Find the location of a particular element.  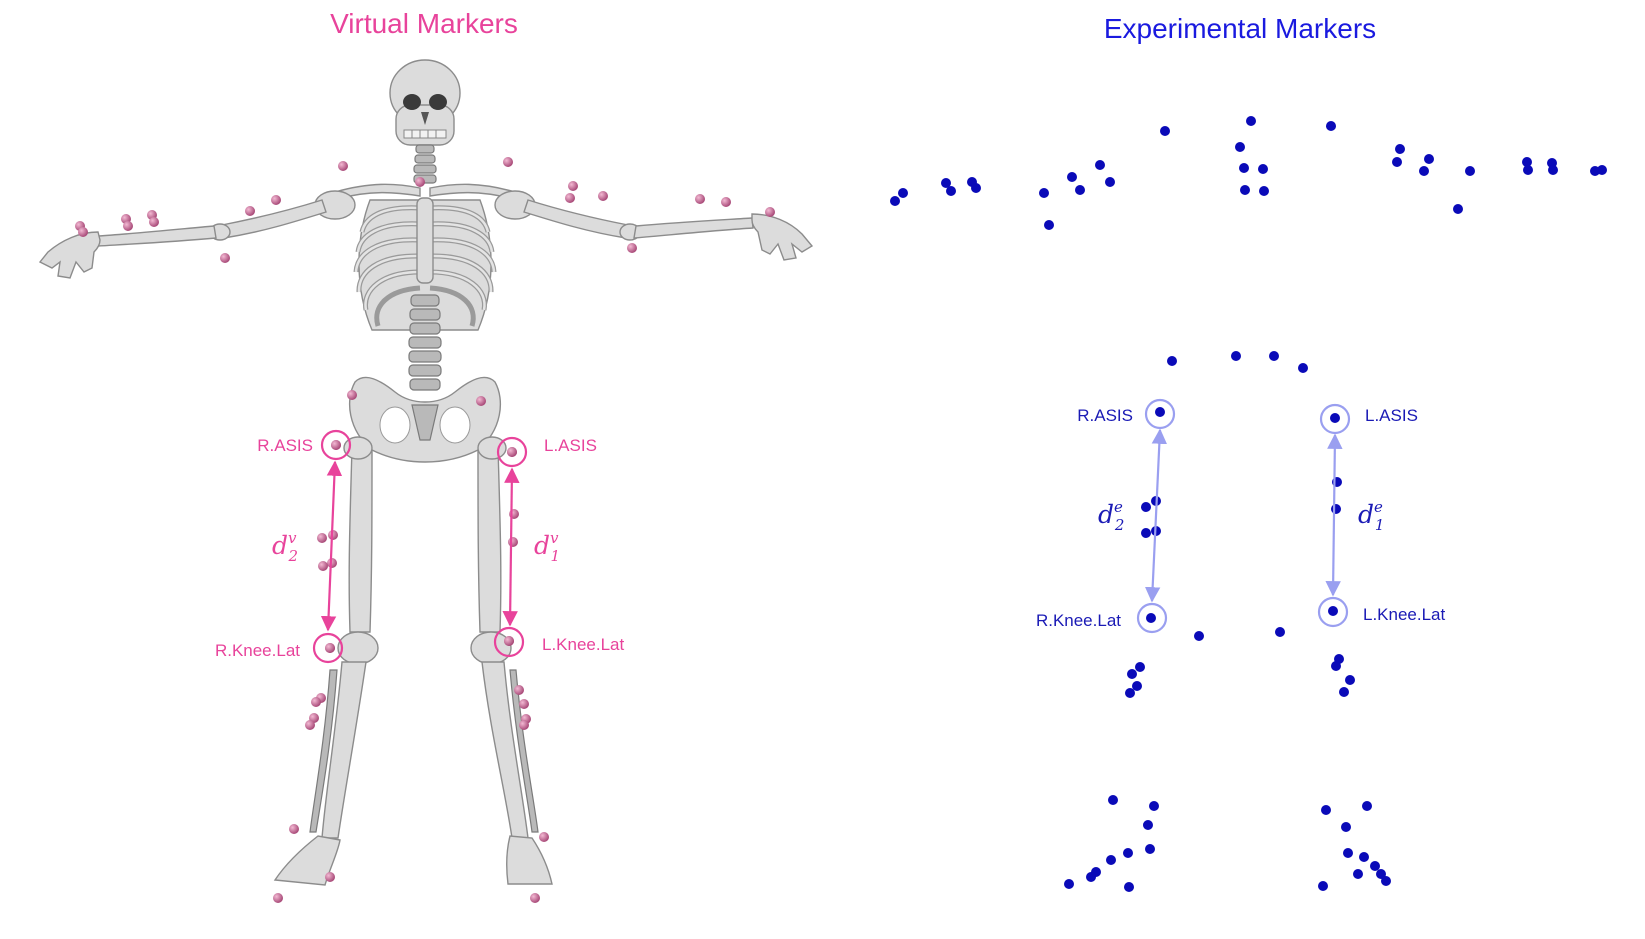

experimental-marker-r-knee-lat is located at coordinates (1151, 618).